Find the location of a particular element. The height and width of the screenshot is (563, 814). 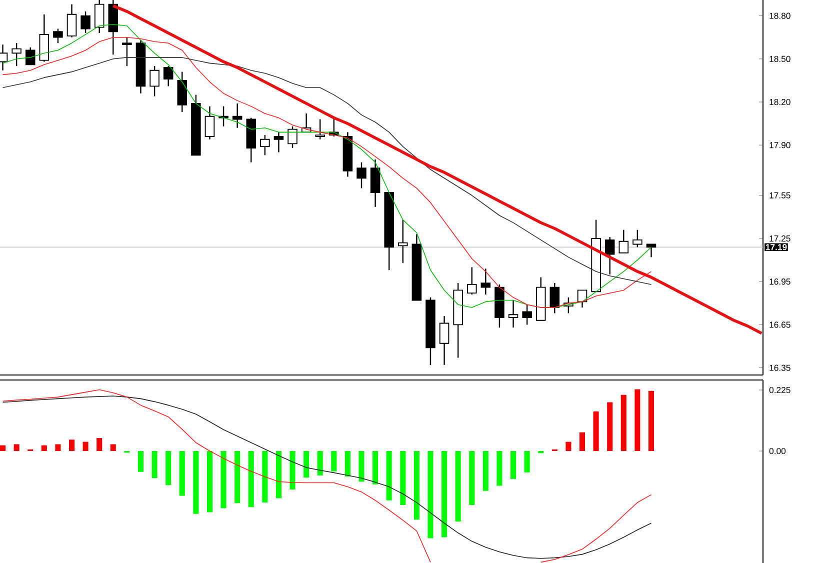

y-tick-label: 0.00 is located at coordinates (777, 451).